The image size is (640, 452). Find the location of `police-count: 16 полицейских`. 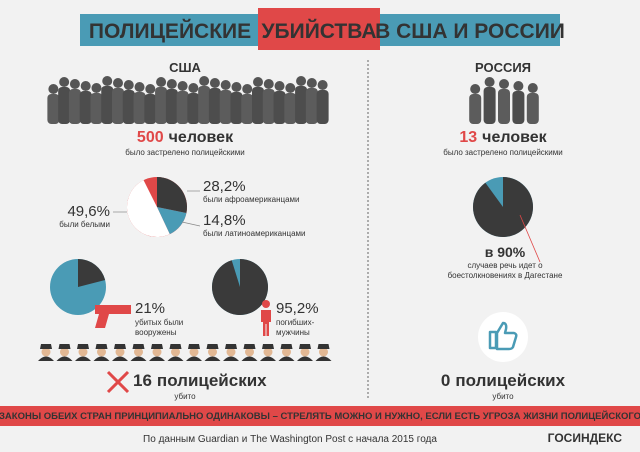

police-count: 16 полицейских is located at coordinates (200, 380).